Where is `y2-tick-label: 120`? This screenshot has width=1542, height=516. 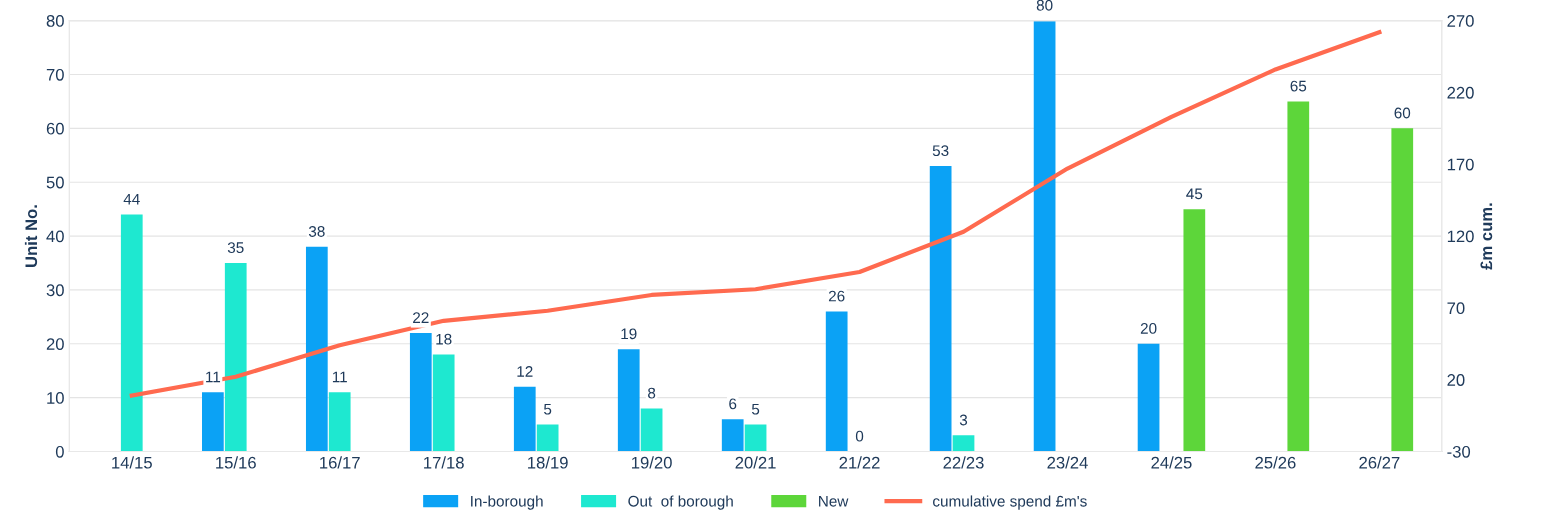 y2-tick-label: 120 is located at coordinates (1460, 236).